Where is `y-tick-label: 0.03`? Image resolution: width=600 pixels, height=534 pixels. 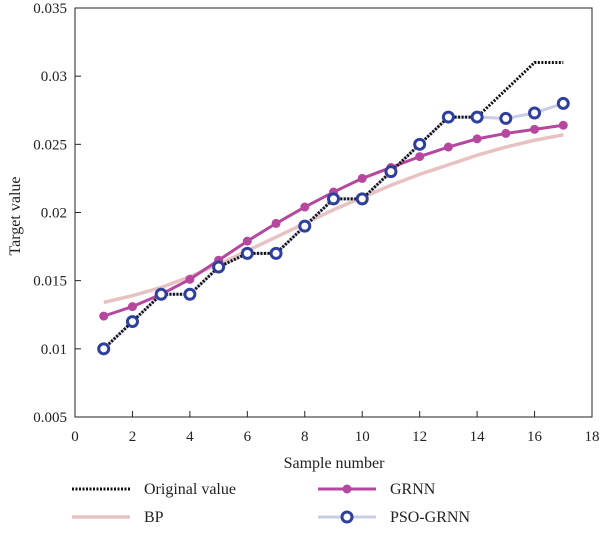
y-tick-label: 0.03 is located at coordinates (54, 77).